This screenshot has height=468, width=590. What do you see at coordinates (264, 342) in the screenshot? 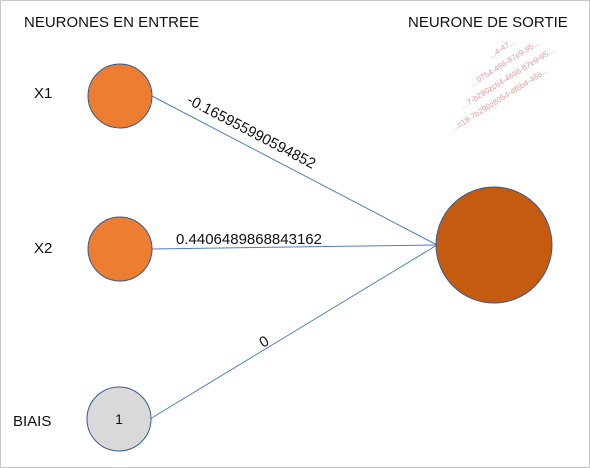
I see `weight-bias: 0` at bounding box center [264, 342].